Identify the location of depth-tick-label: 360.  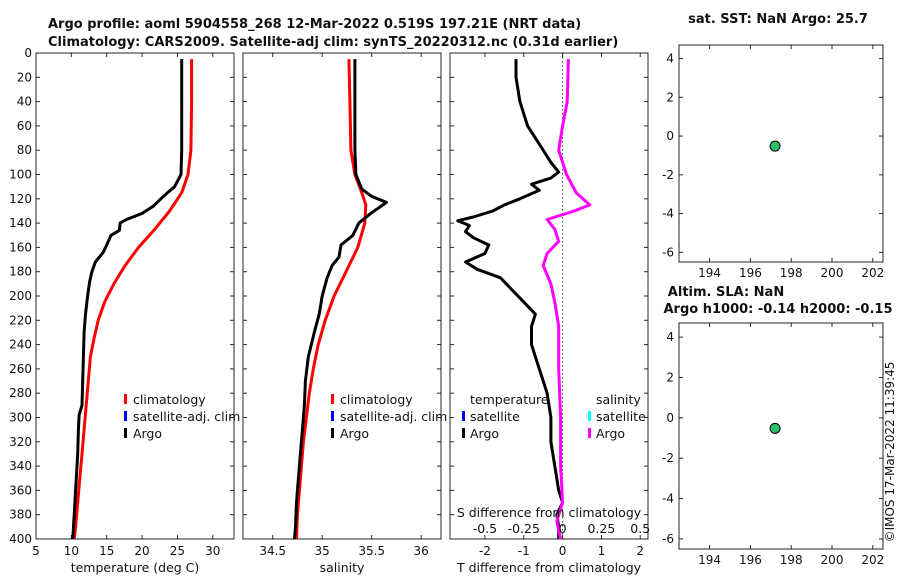
(20, 490).